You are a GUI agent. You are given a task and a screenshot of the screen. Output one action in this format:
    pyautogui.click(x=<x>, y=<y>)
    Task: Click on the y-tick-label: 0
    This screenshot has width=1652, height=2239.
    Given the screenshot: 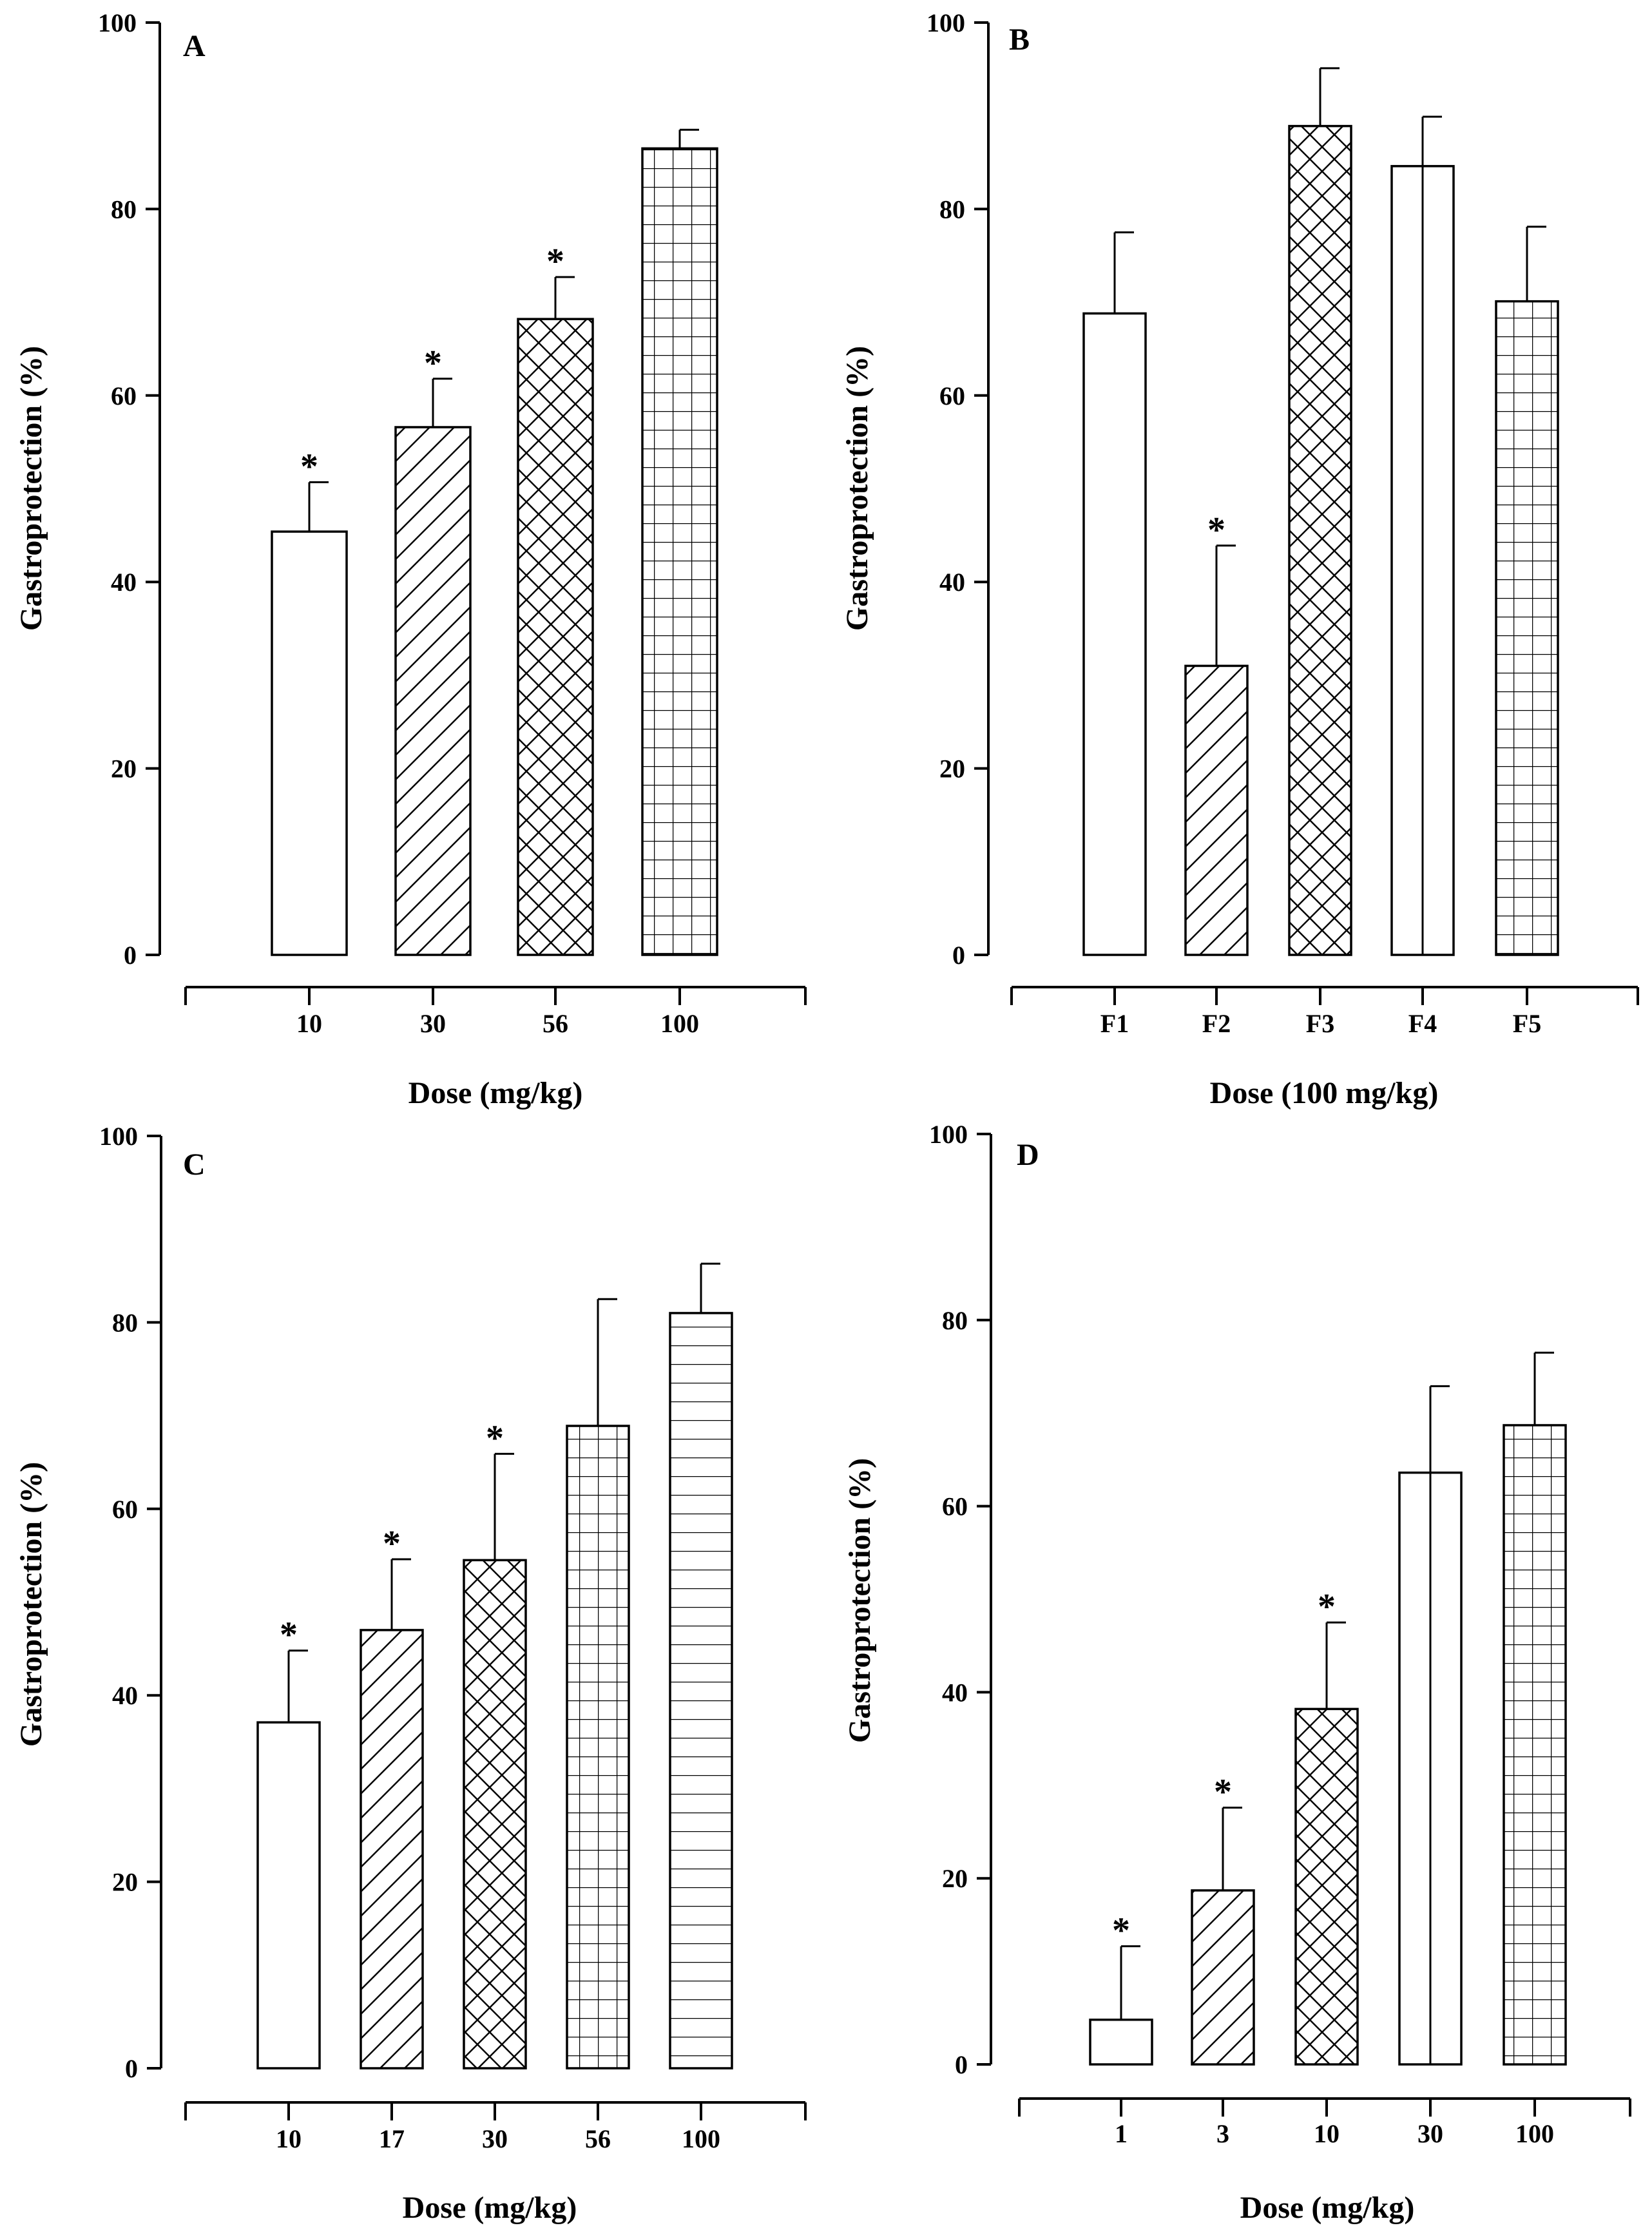 What is the action you would take?
    pyautogui.click(x=130, y=956)
    